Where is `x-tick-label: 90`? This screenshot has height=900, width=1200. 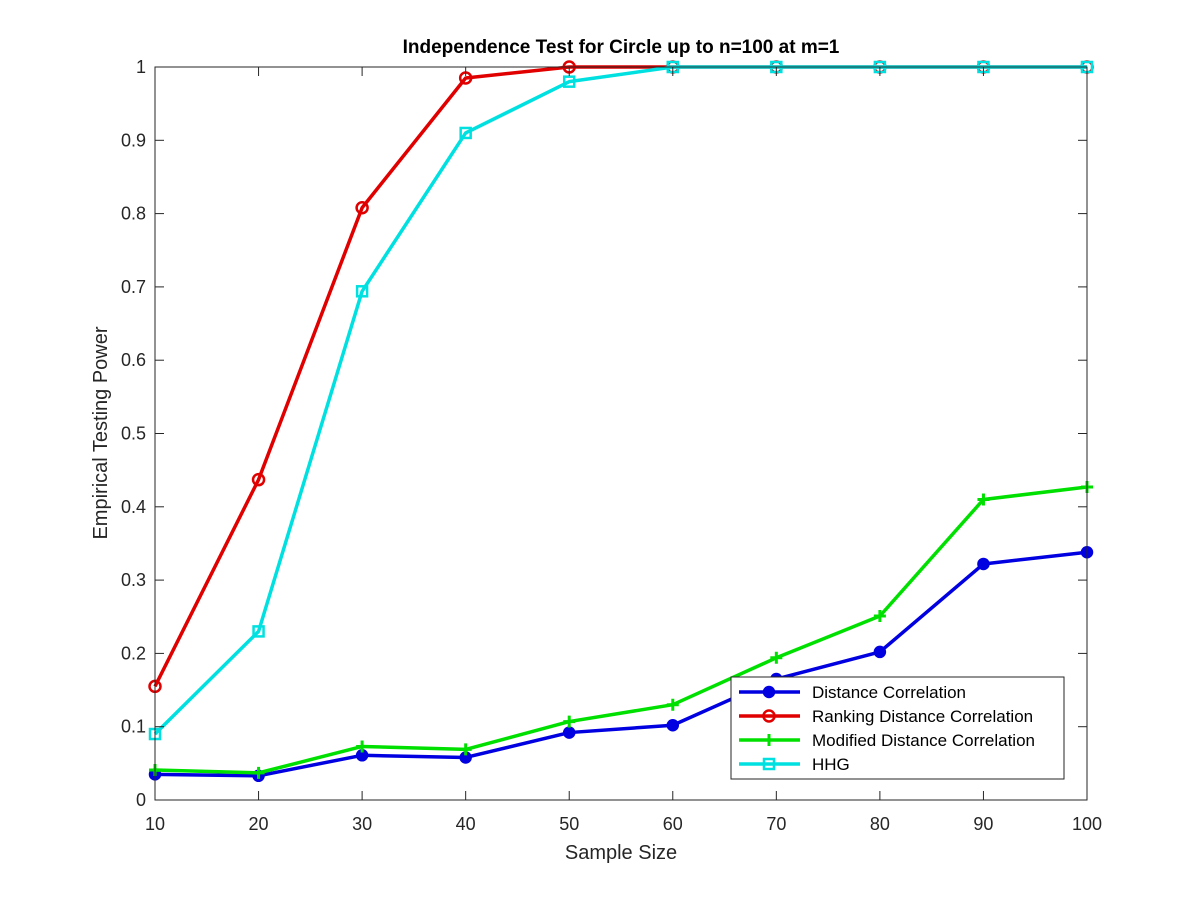
x-tick-label: 90 is located at coordinates (983, 824).